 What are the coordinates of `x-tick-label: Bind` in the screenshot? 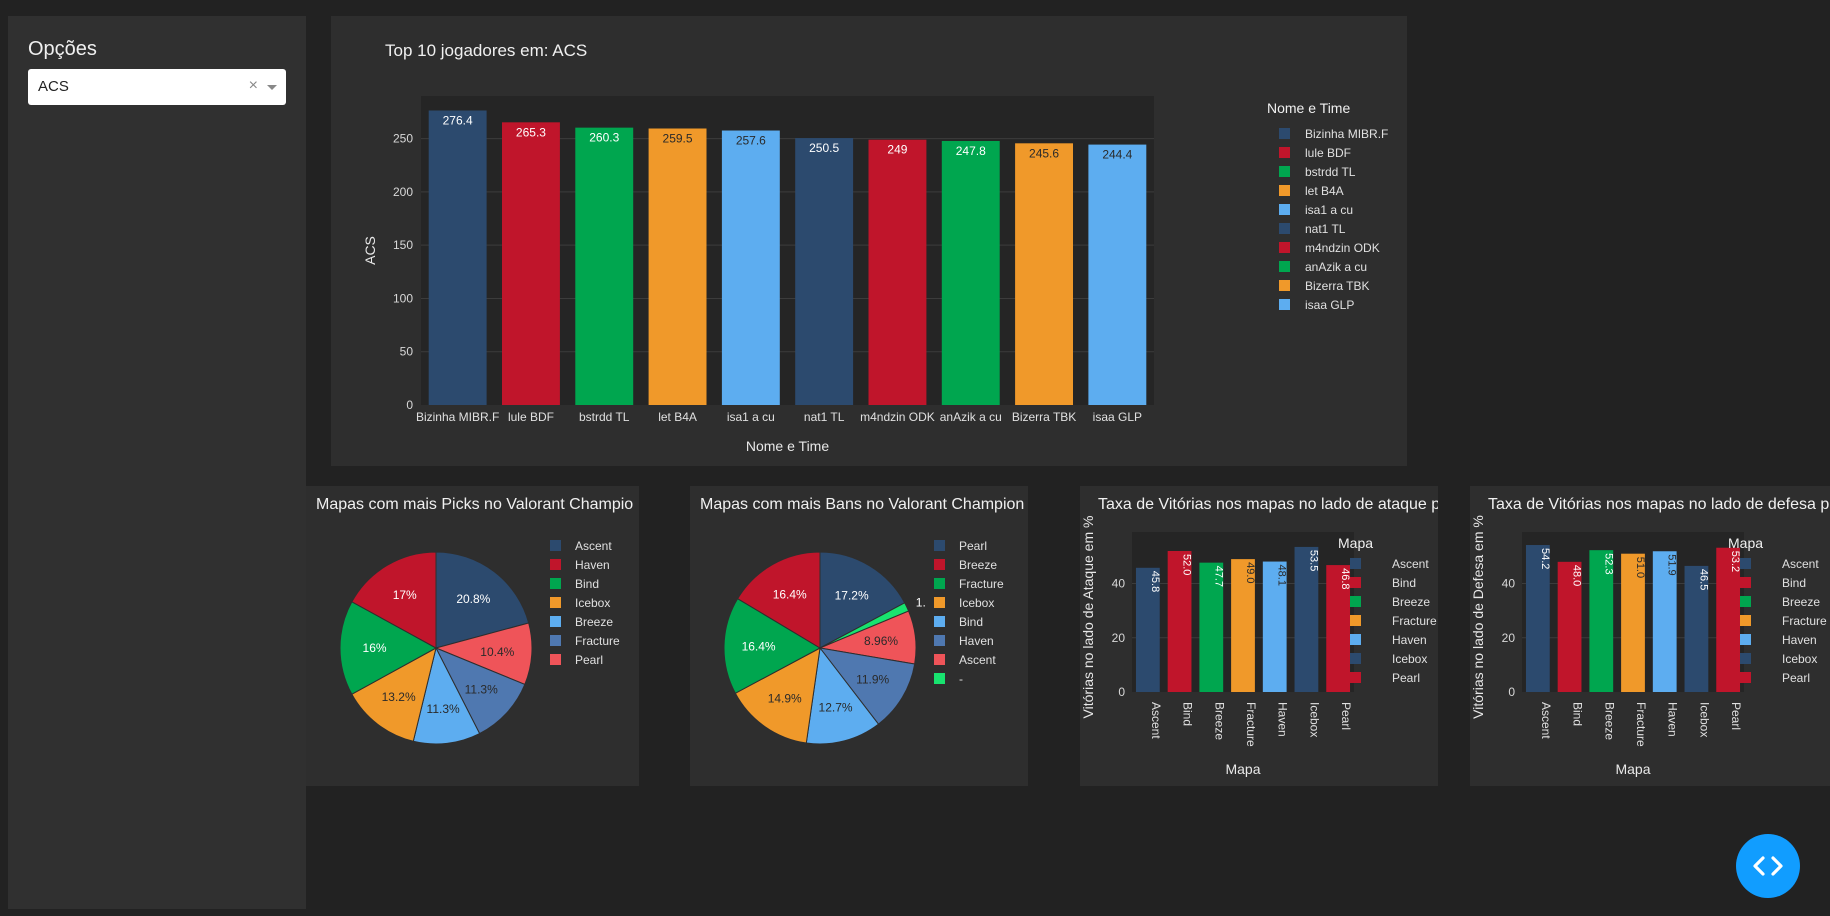 It's located at (1578, 714).